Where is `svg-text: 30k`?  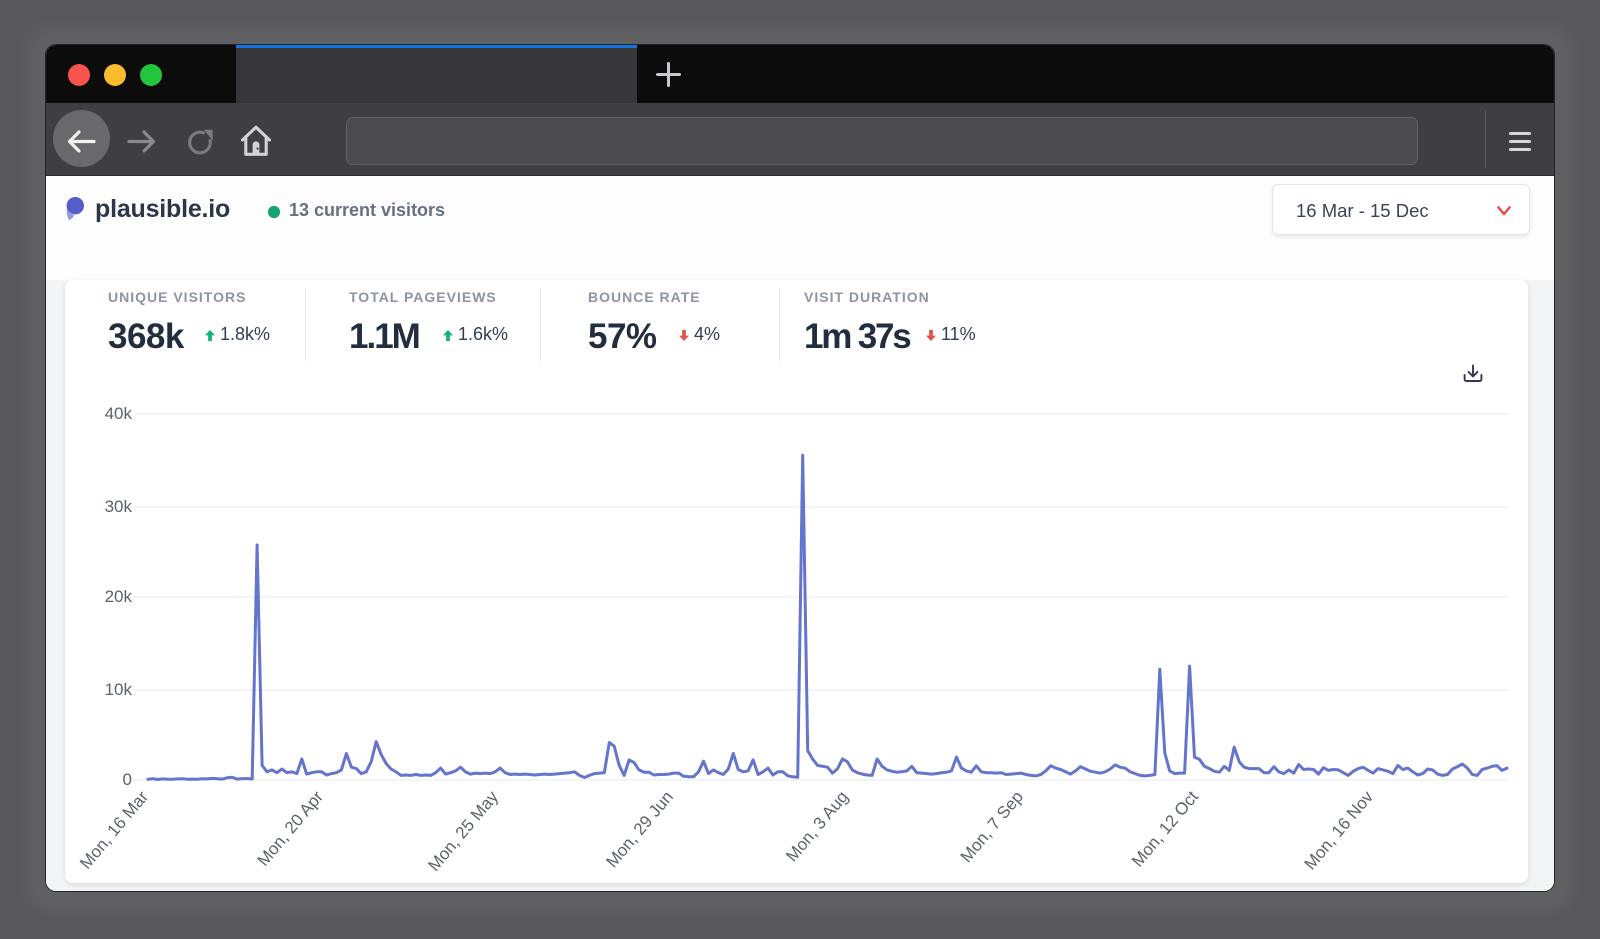 svg-text: 30k is located at coordinates (119, 506).